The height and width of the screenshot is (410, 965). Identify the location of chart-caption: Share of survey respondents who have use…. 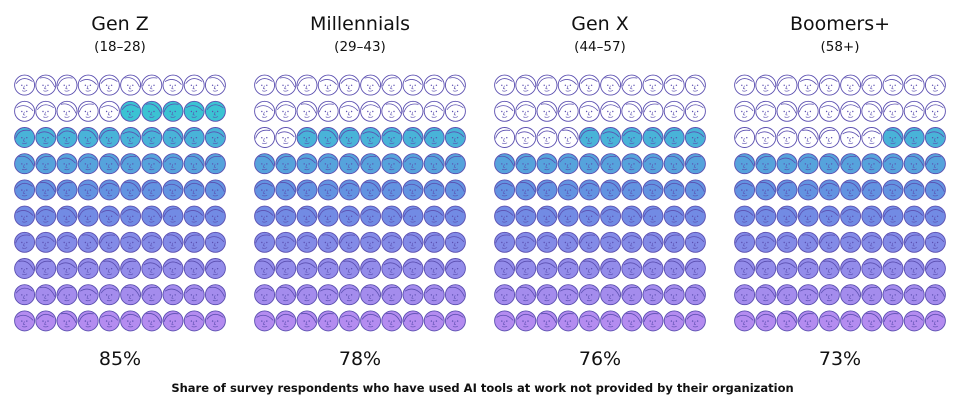
(482, 388).